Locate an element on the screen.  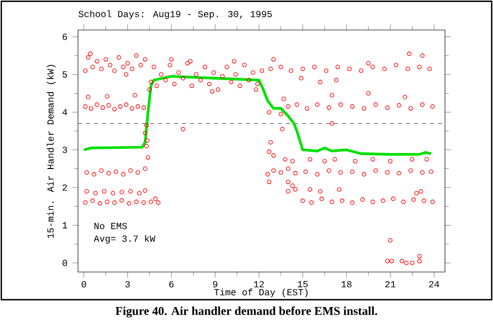
x-axis-title: Time of Day (EST) is located at coordinates (261, 293).